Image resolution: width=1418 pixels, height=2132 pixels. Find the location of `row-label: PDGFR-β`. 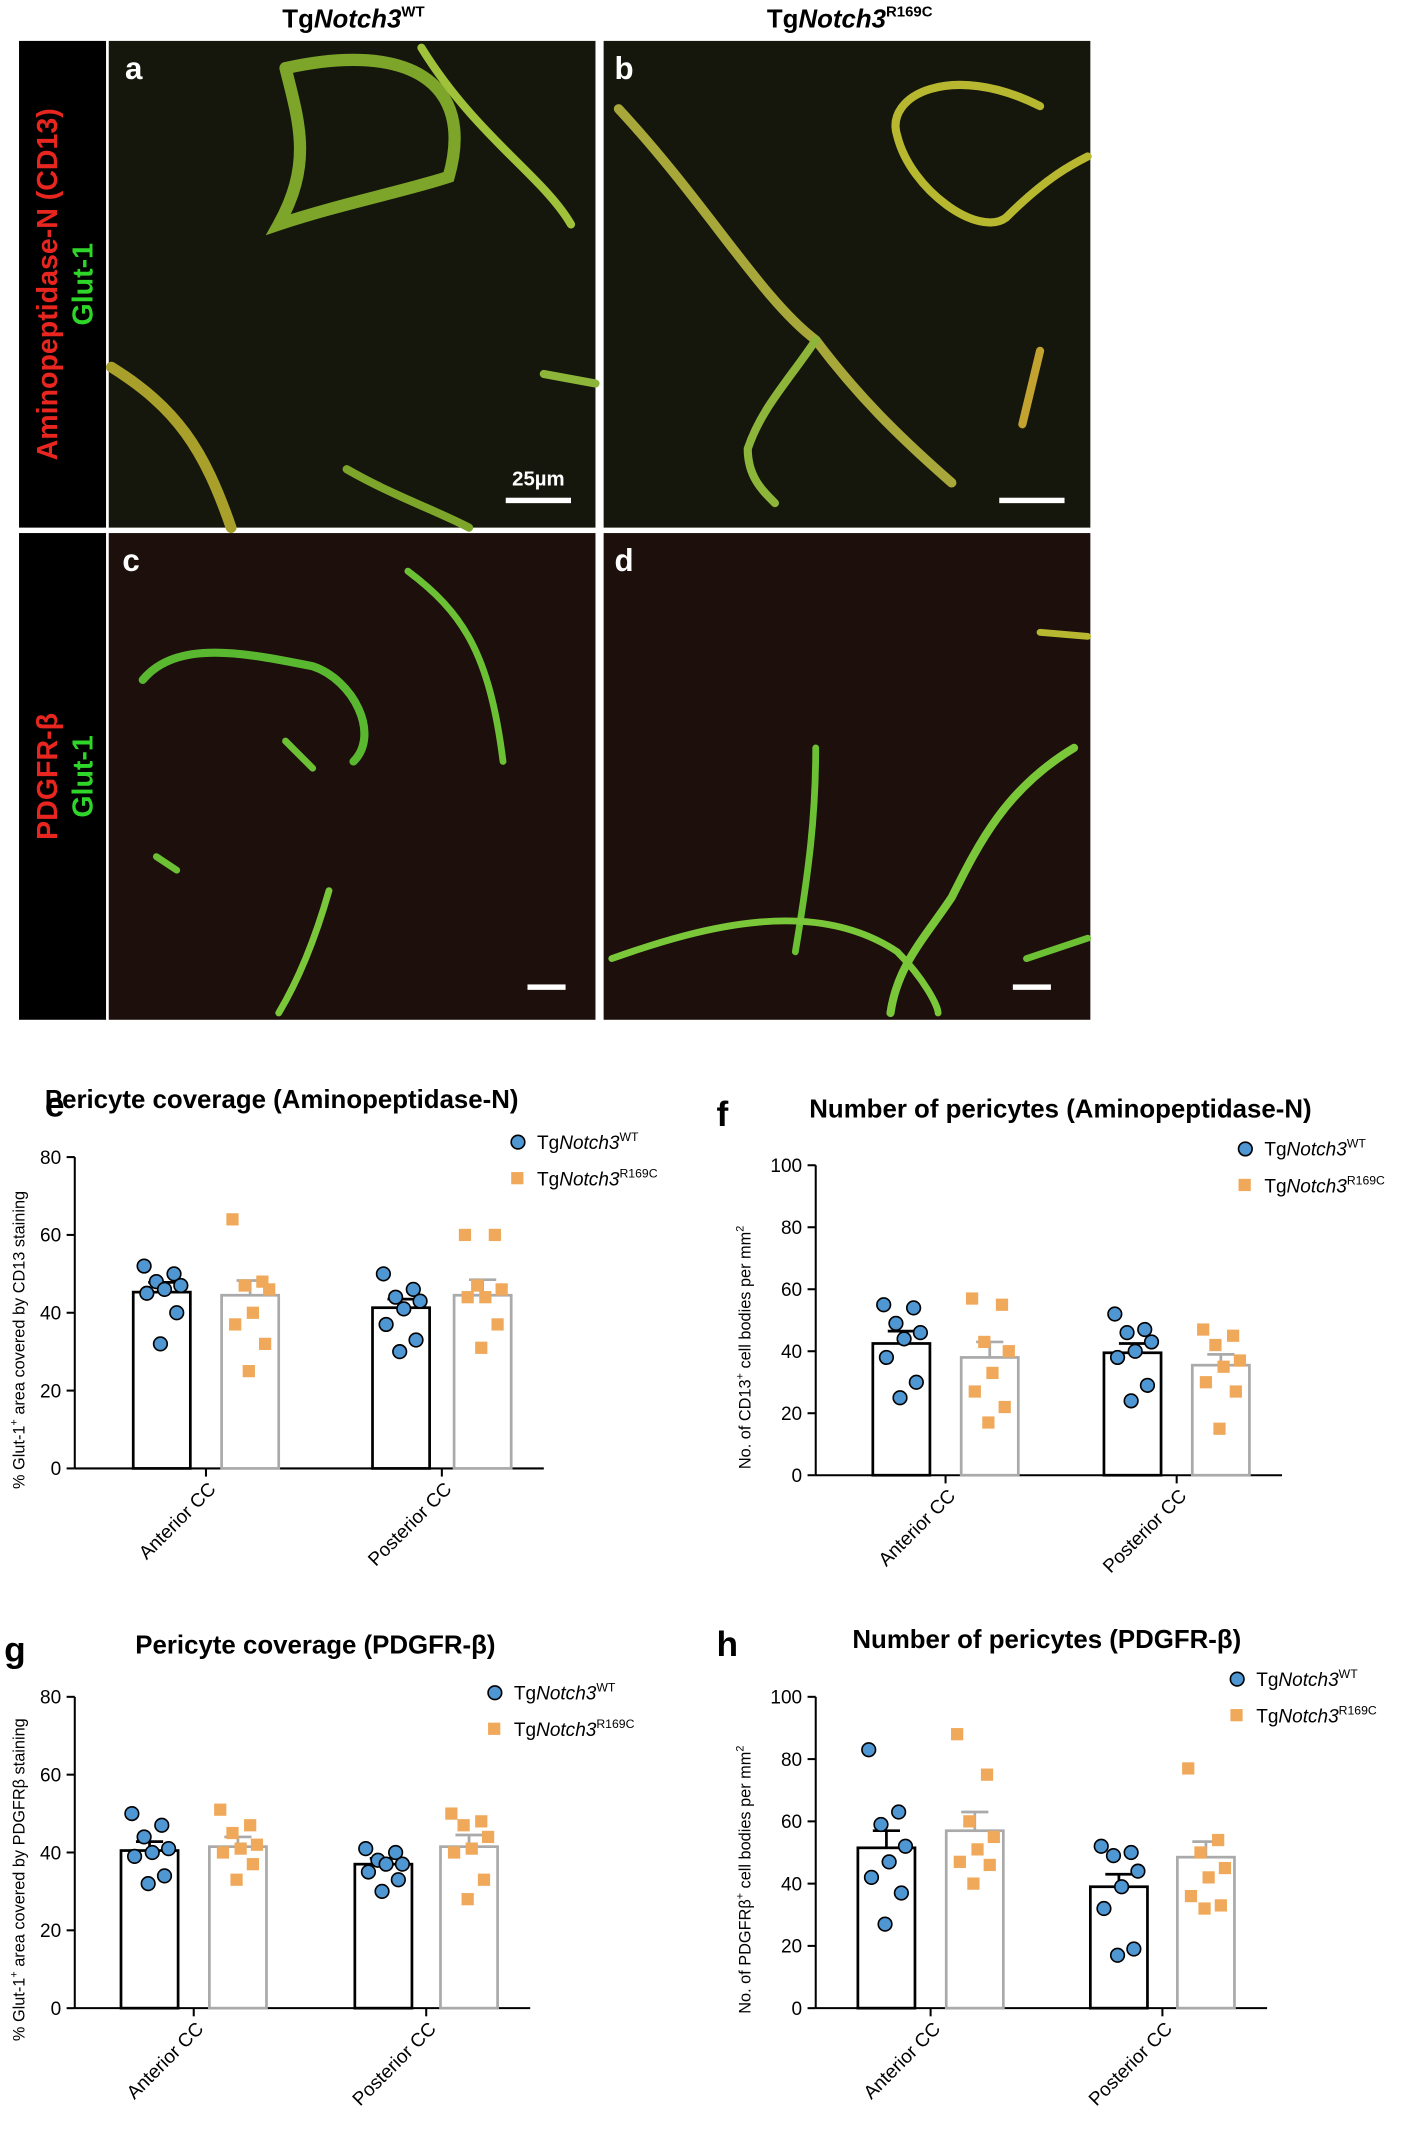

row-label: PDGFR-β is located at coordinates (48, 776).